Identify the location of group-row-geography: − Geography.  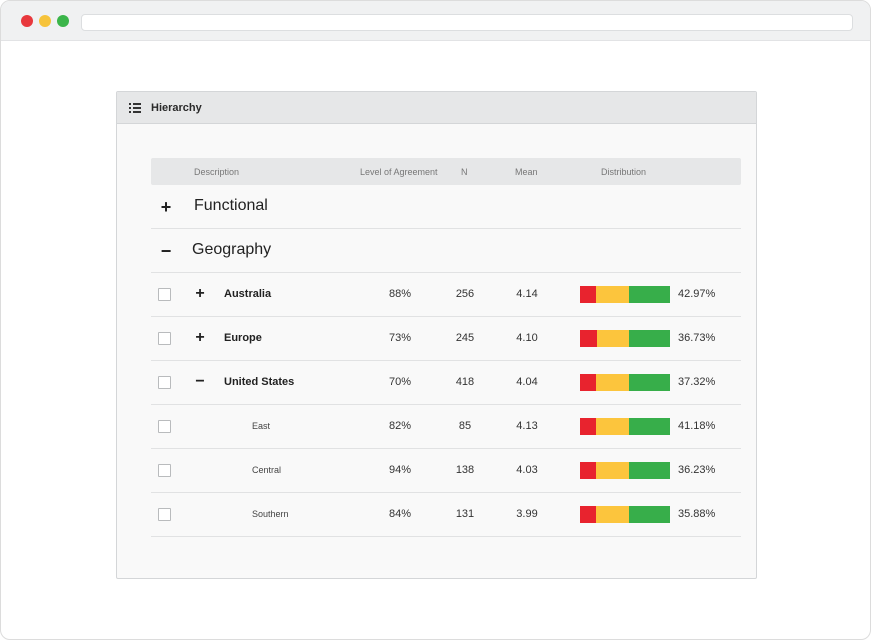
(446, 251).